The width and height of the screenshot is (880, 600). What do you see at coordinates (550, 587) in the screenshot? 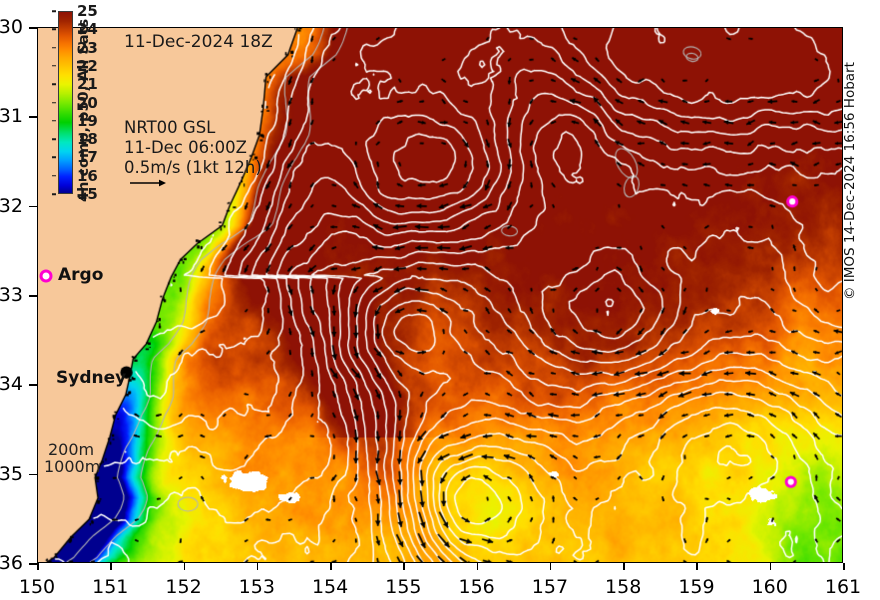
I see `x-tick-label: 157` at bounding box center [550, 587].